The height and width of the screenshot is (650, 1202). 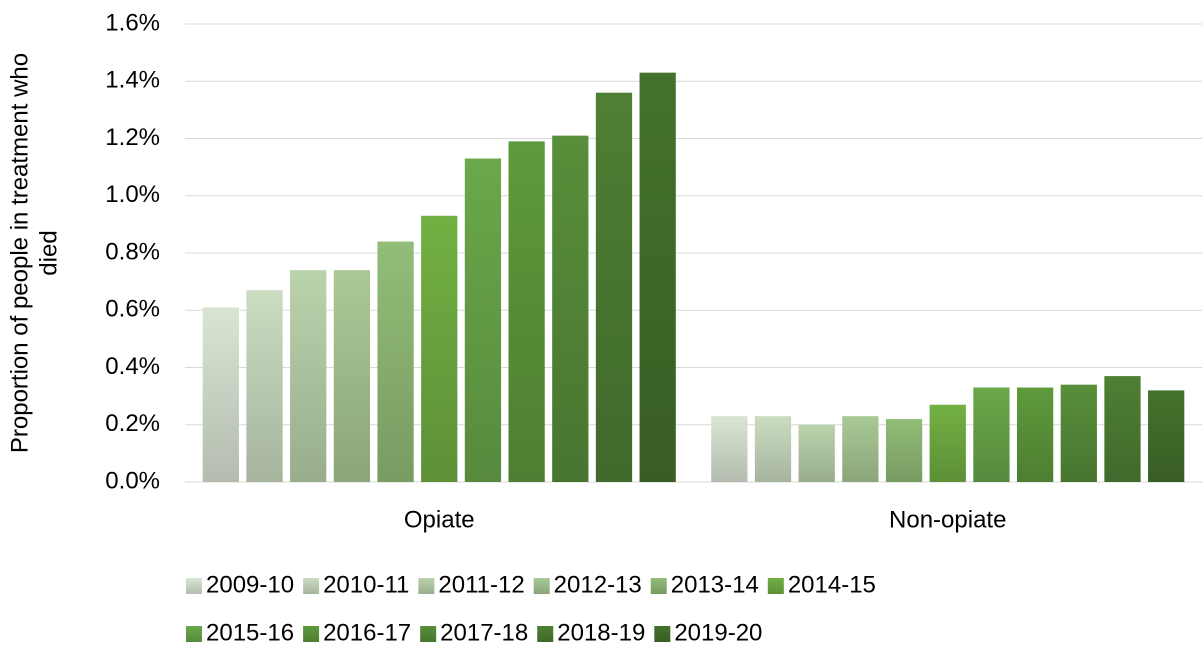 What do you see at coordinates (132, 22) in the screenshot?
I see `y-tick-label: 1.6%` at bounding box center [132, 22].